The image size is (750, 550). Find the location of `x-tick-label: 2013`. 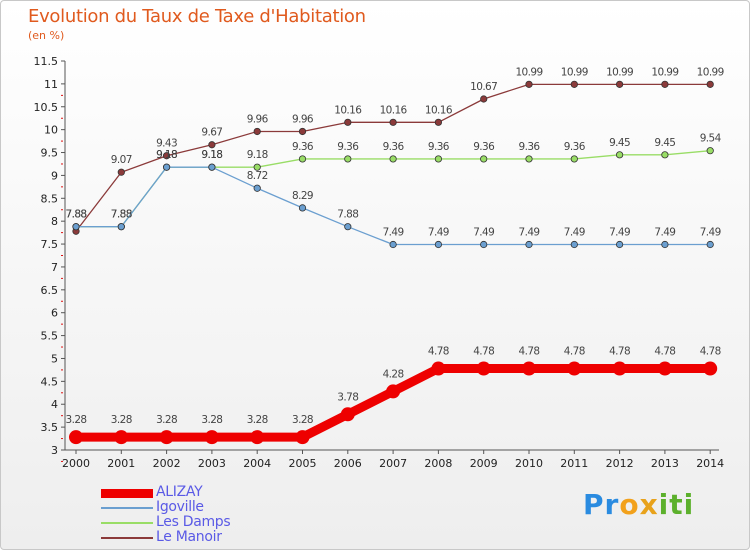

x-tick-label: 2013 is located at coordinates (665, 463).